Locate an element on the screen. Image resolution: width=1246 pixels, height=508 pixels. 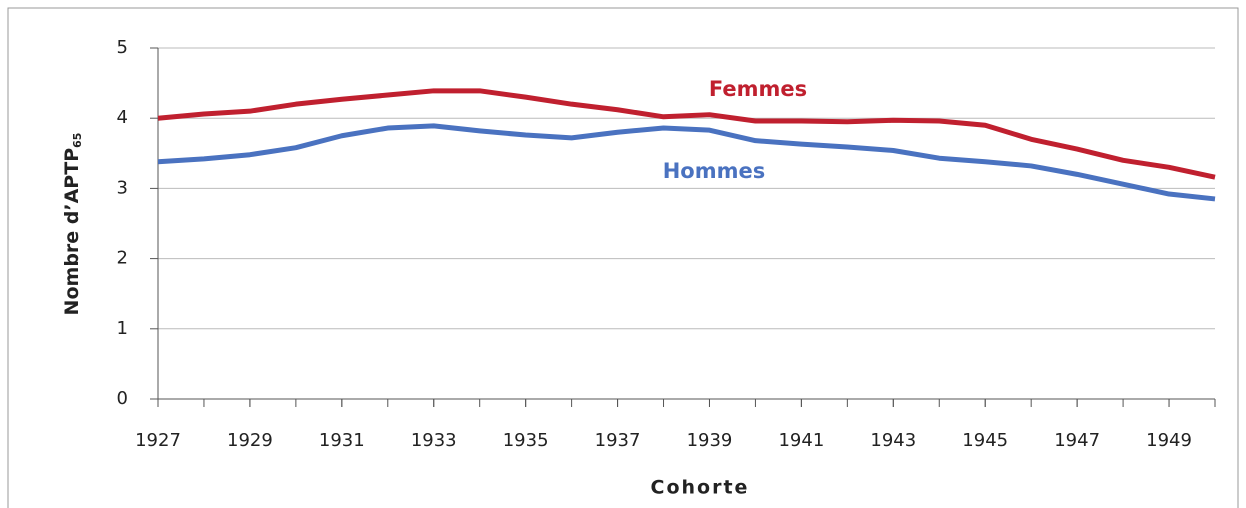
y-tick-label: 0 is located at coordinates (122, 398).